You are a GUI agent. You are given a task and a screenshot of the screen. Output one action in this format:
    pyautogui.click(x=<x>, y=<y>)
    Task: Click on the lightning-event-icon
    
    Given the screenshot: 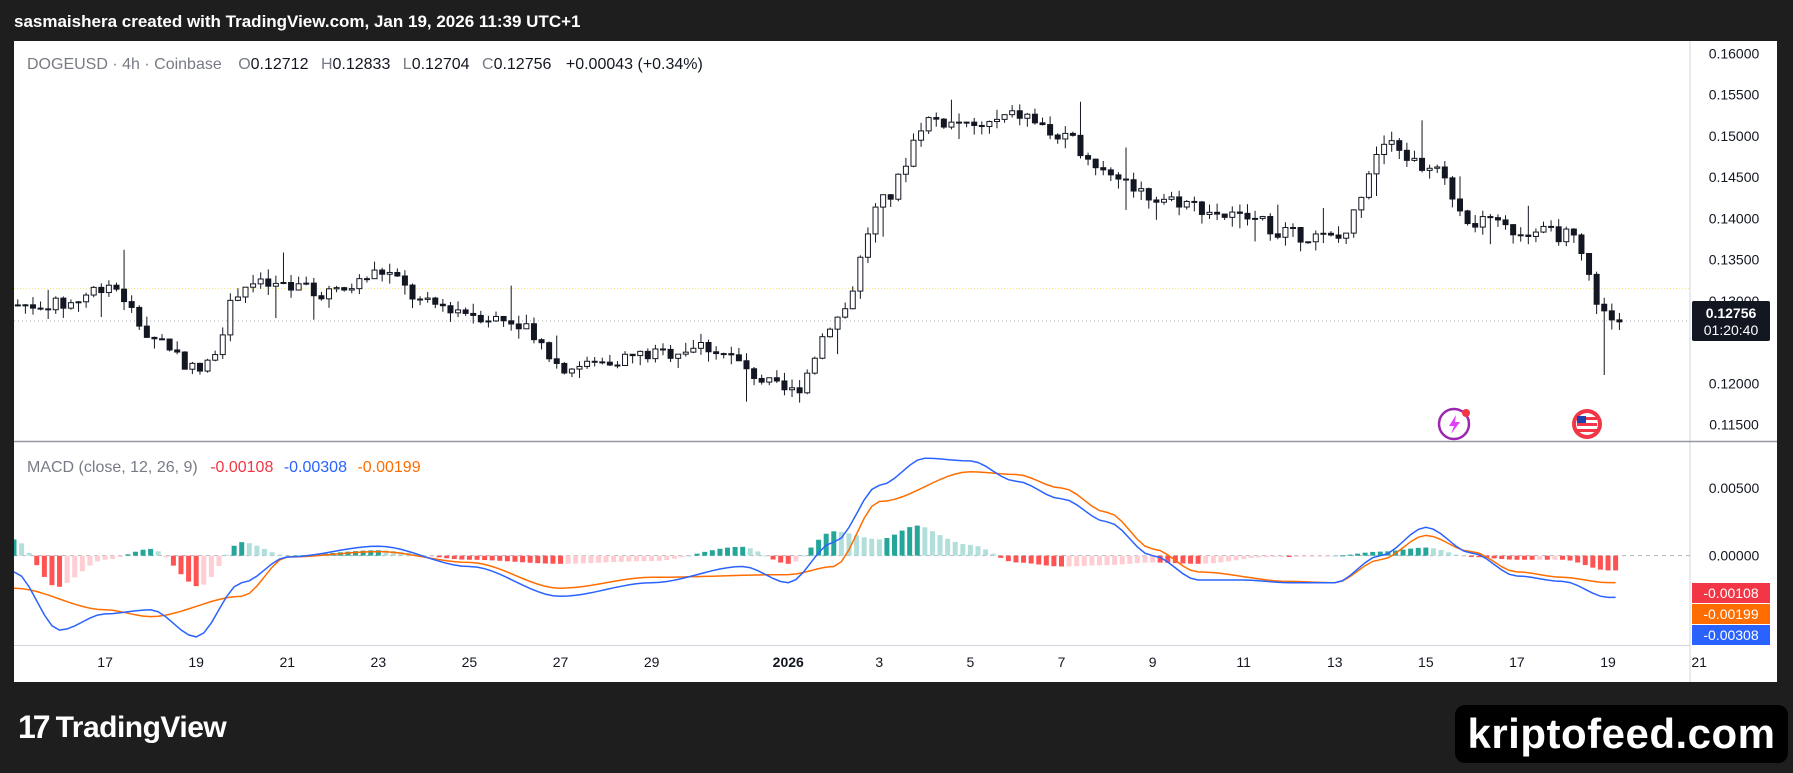 What is the action you would take?
    pyautogui.click(x=1454, y=424)
    